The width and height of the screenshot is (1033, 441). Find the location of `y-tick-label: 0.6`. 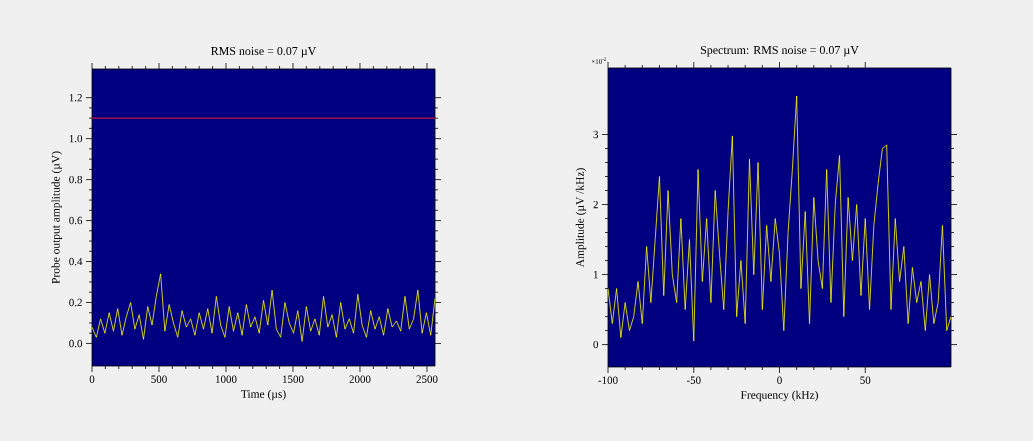

y-tick-label: 0.6 is located at coordinates (76, 220).